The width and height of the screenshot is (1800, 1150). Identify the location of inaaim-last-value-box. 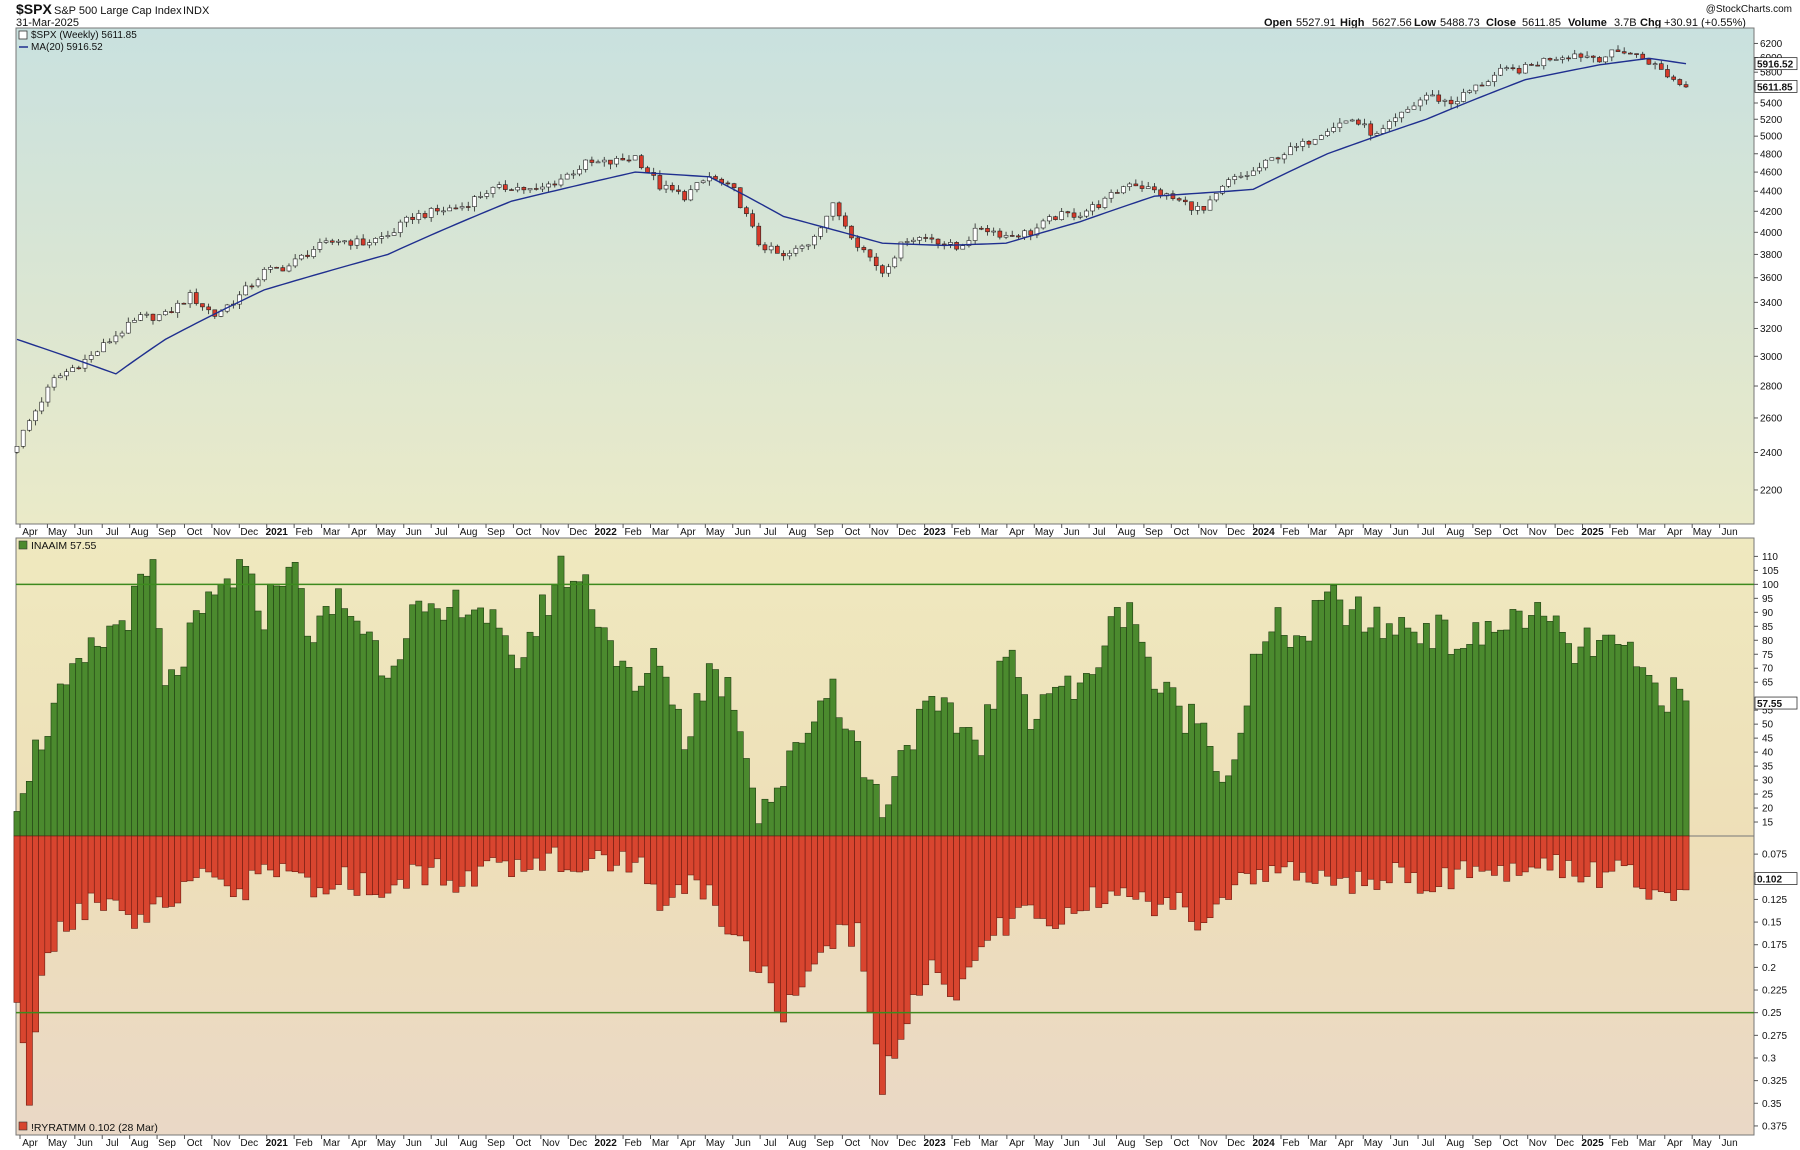
(1776, 703).